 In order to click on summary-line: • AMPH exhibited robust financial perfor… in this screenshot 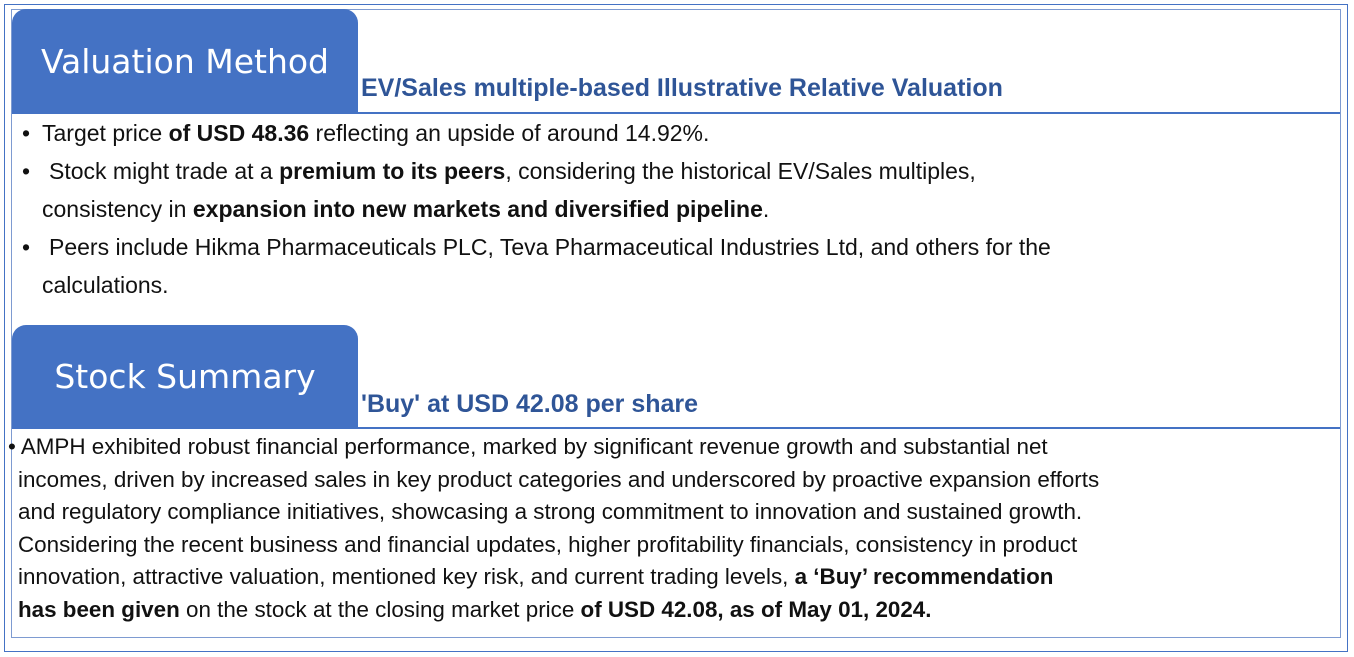, I will do `click(528, 446)`.